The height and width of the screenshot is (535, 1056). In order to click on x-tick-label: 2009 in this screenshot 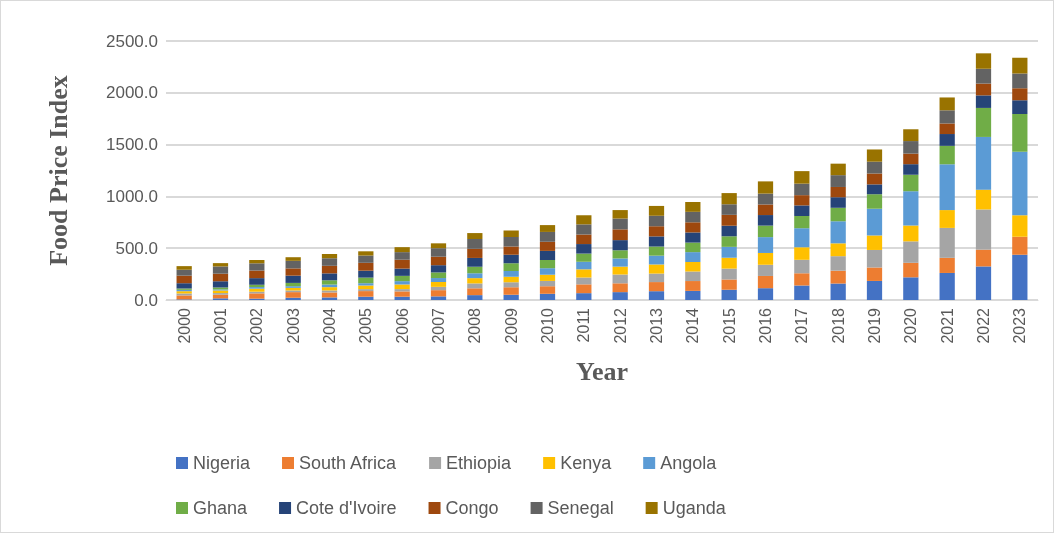, I will do `click(511, 325)`.